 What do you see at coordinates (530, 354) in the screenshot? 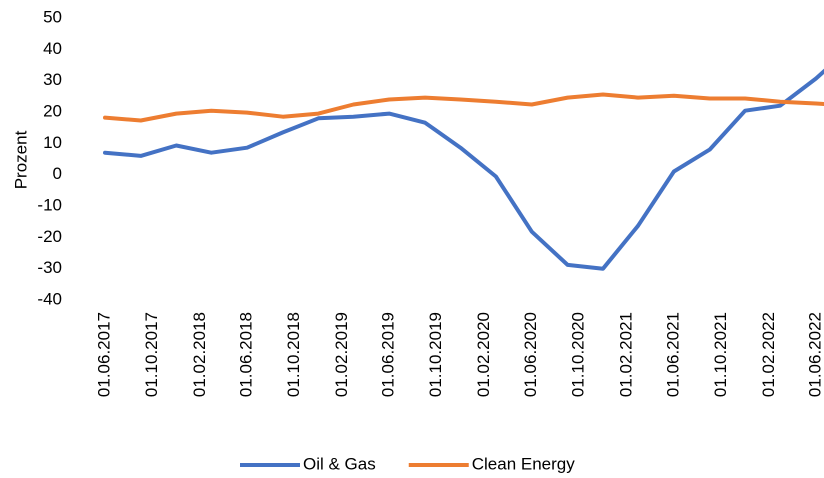
I see `x-tick-label: 01.06.2020` at bounding box center [530, 354].